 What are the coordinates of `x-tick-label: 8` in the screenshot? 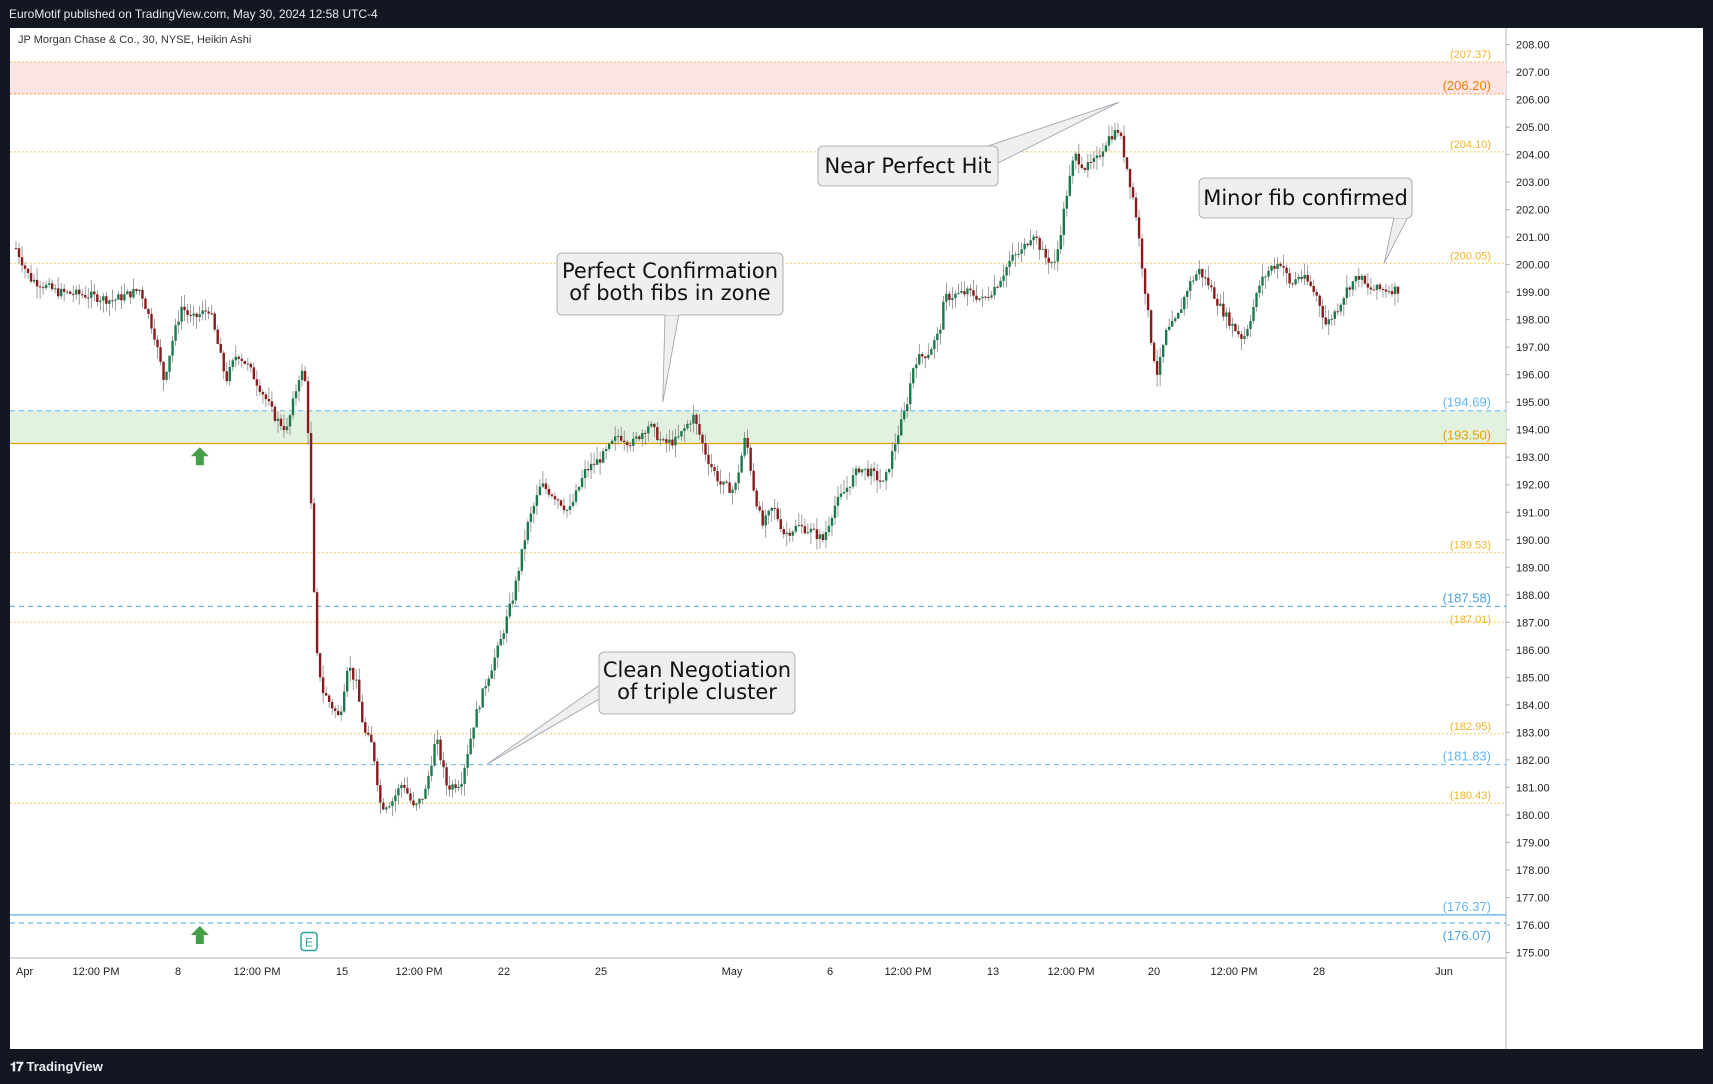 It's located at (178, 972).